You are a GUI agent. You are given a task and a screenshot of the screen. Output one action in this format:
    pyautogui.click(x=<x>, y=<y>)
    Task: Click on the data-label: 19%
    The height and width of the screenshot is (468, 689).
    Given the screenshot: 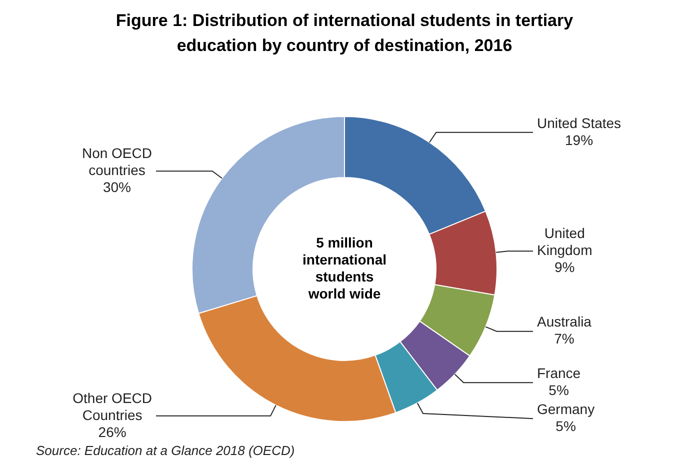 What is the action you would take?
    pyautogui.click(x=579, y=140)
    